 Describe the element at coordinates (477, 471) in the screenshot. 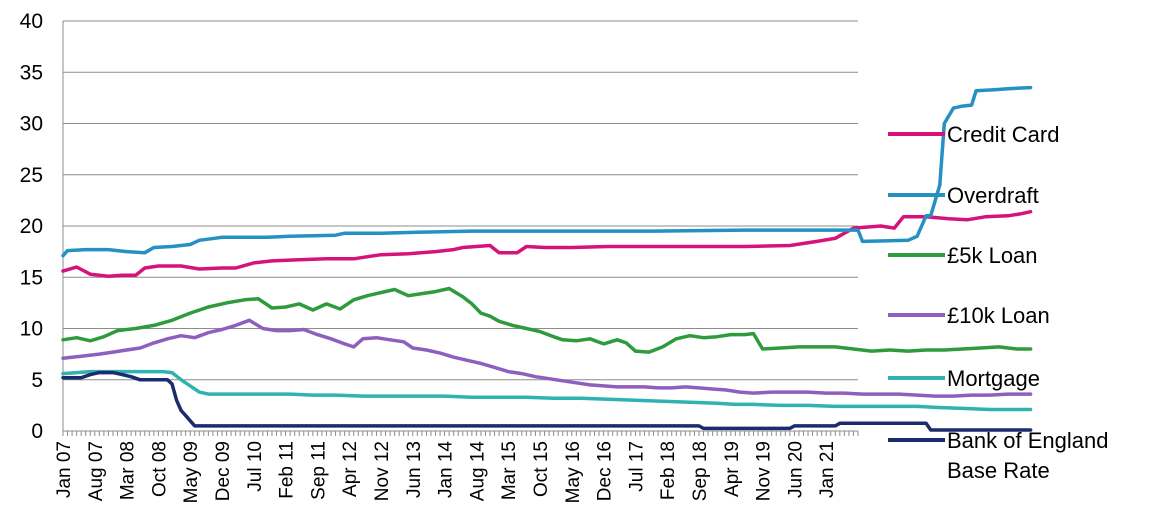

I see `x-tick-label: Aug 14` at that location.